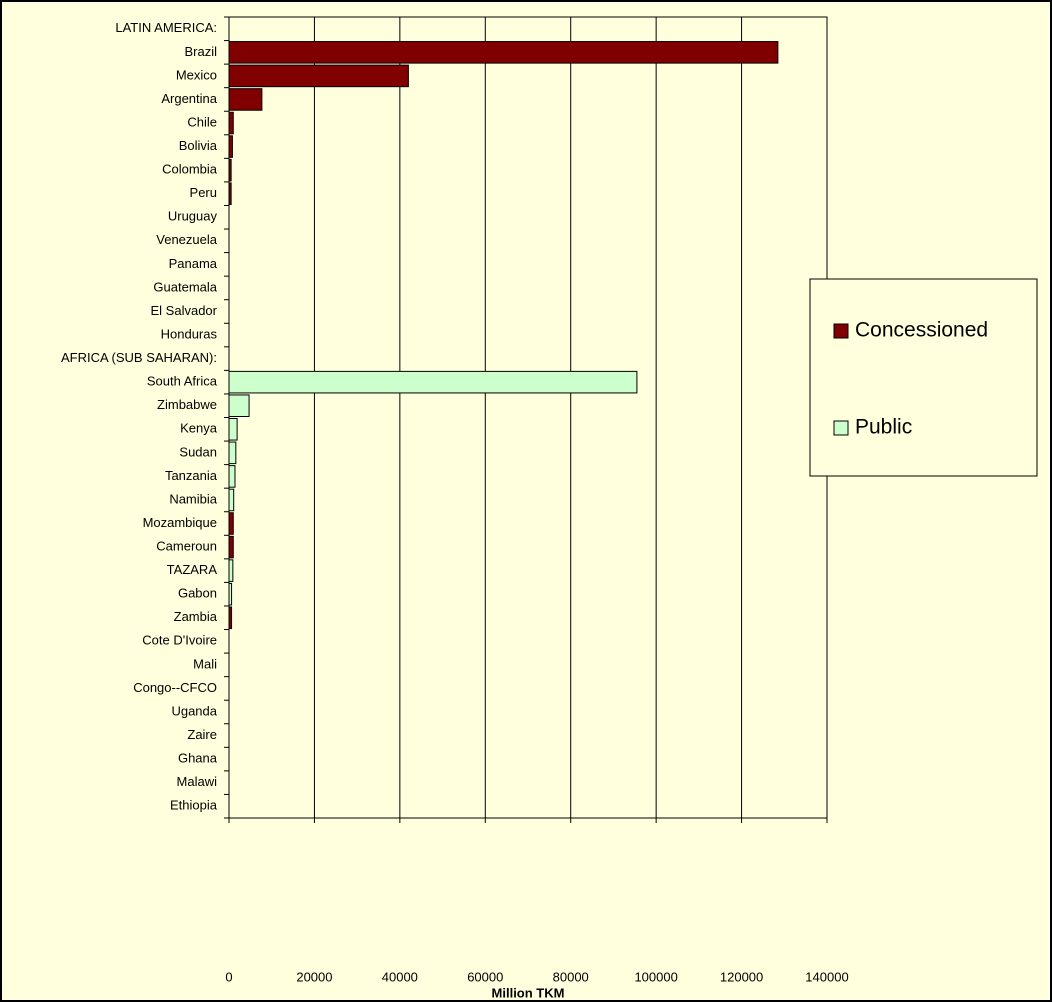  What do you see at coordinates (182, 381) in the screenshot?
I see `y-tick-label: South Africa` at bounding box center [182, 381].